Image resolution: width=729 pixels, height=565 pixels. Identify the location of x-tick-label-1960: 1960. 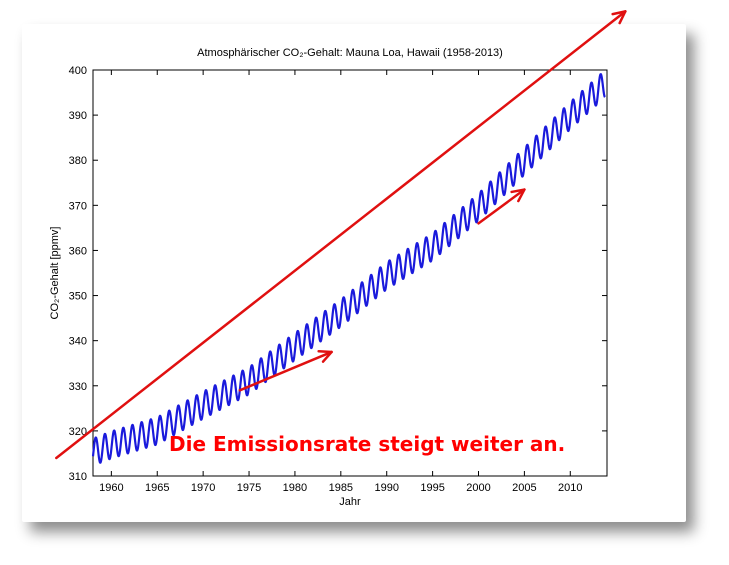
(111, 488).